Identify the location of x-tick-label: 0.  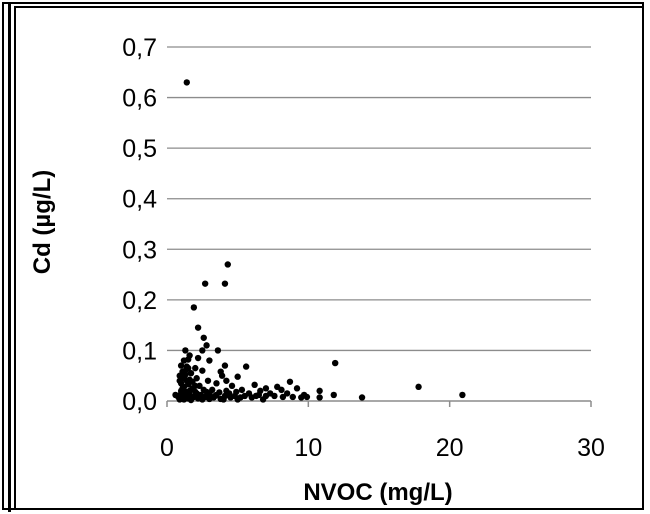
(167, 448).